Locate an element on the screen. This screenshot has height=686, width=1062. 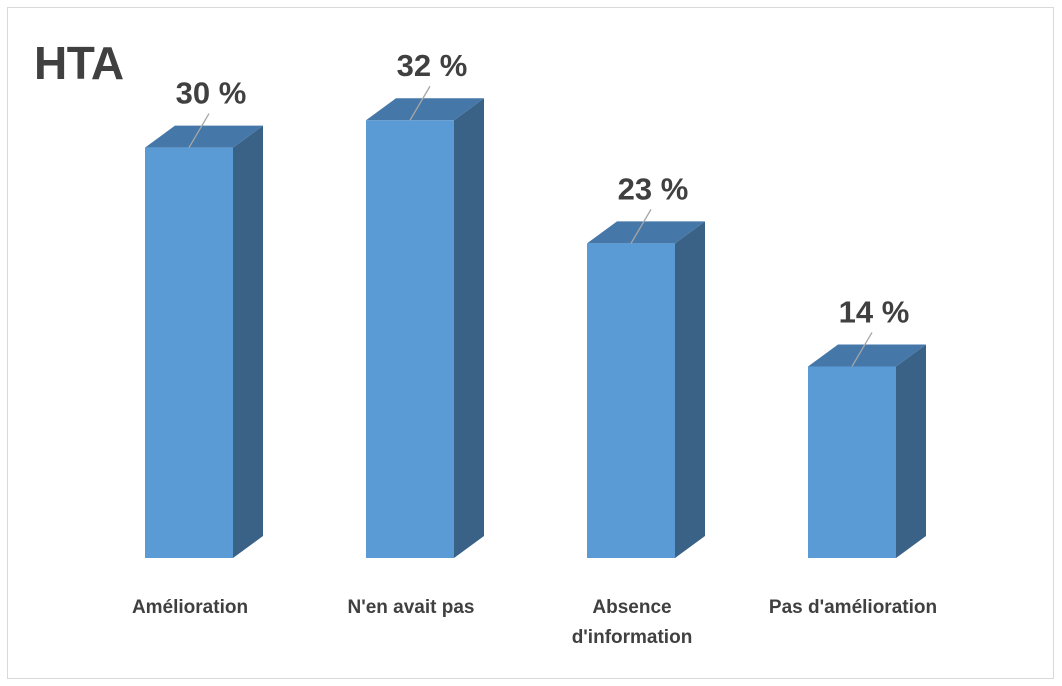
category-label: Pas d'amélioration is located at coordinates (853, 607).